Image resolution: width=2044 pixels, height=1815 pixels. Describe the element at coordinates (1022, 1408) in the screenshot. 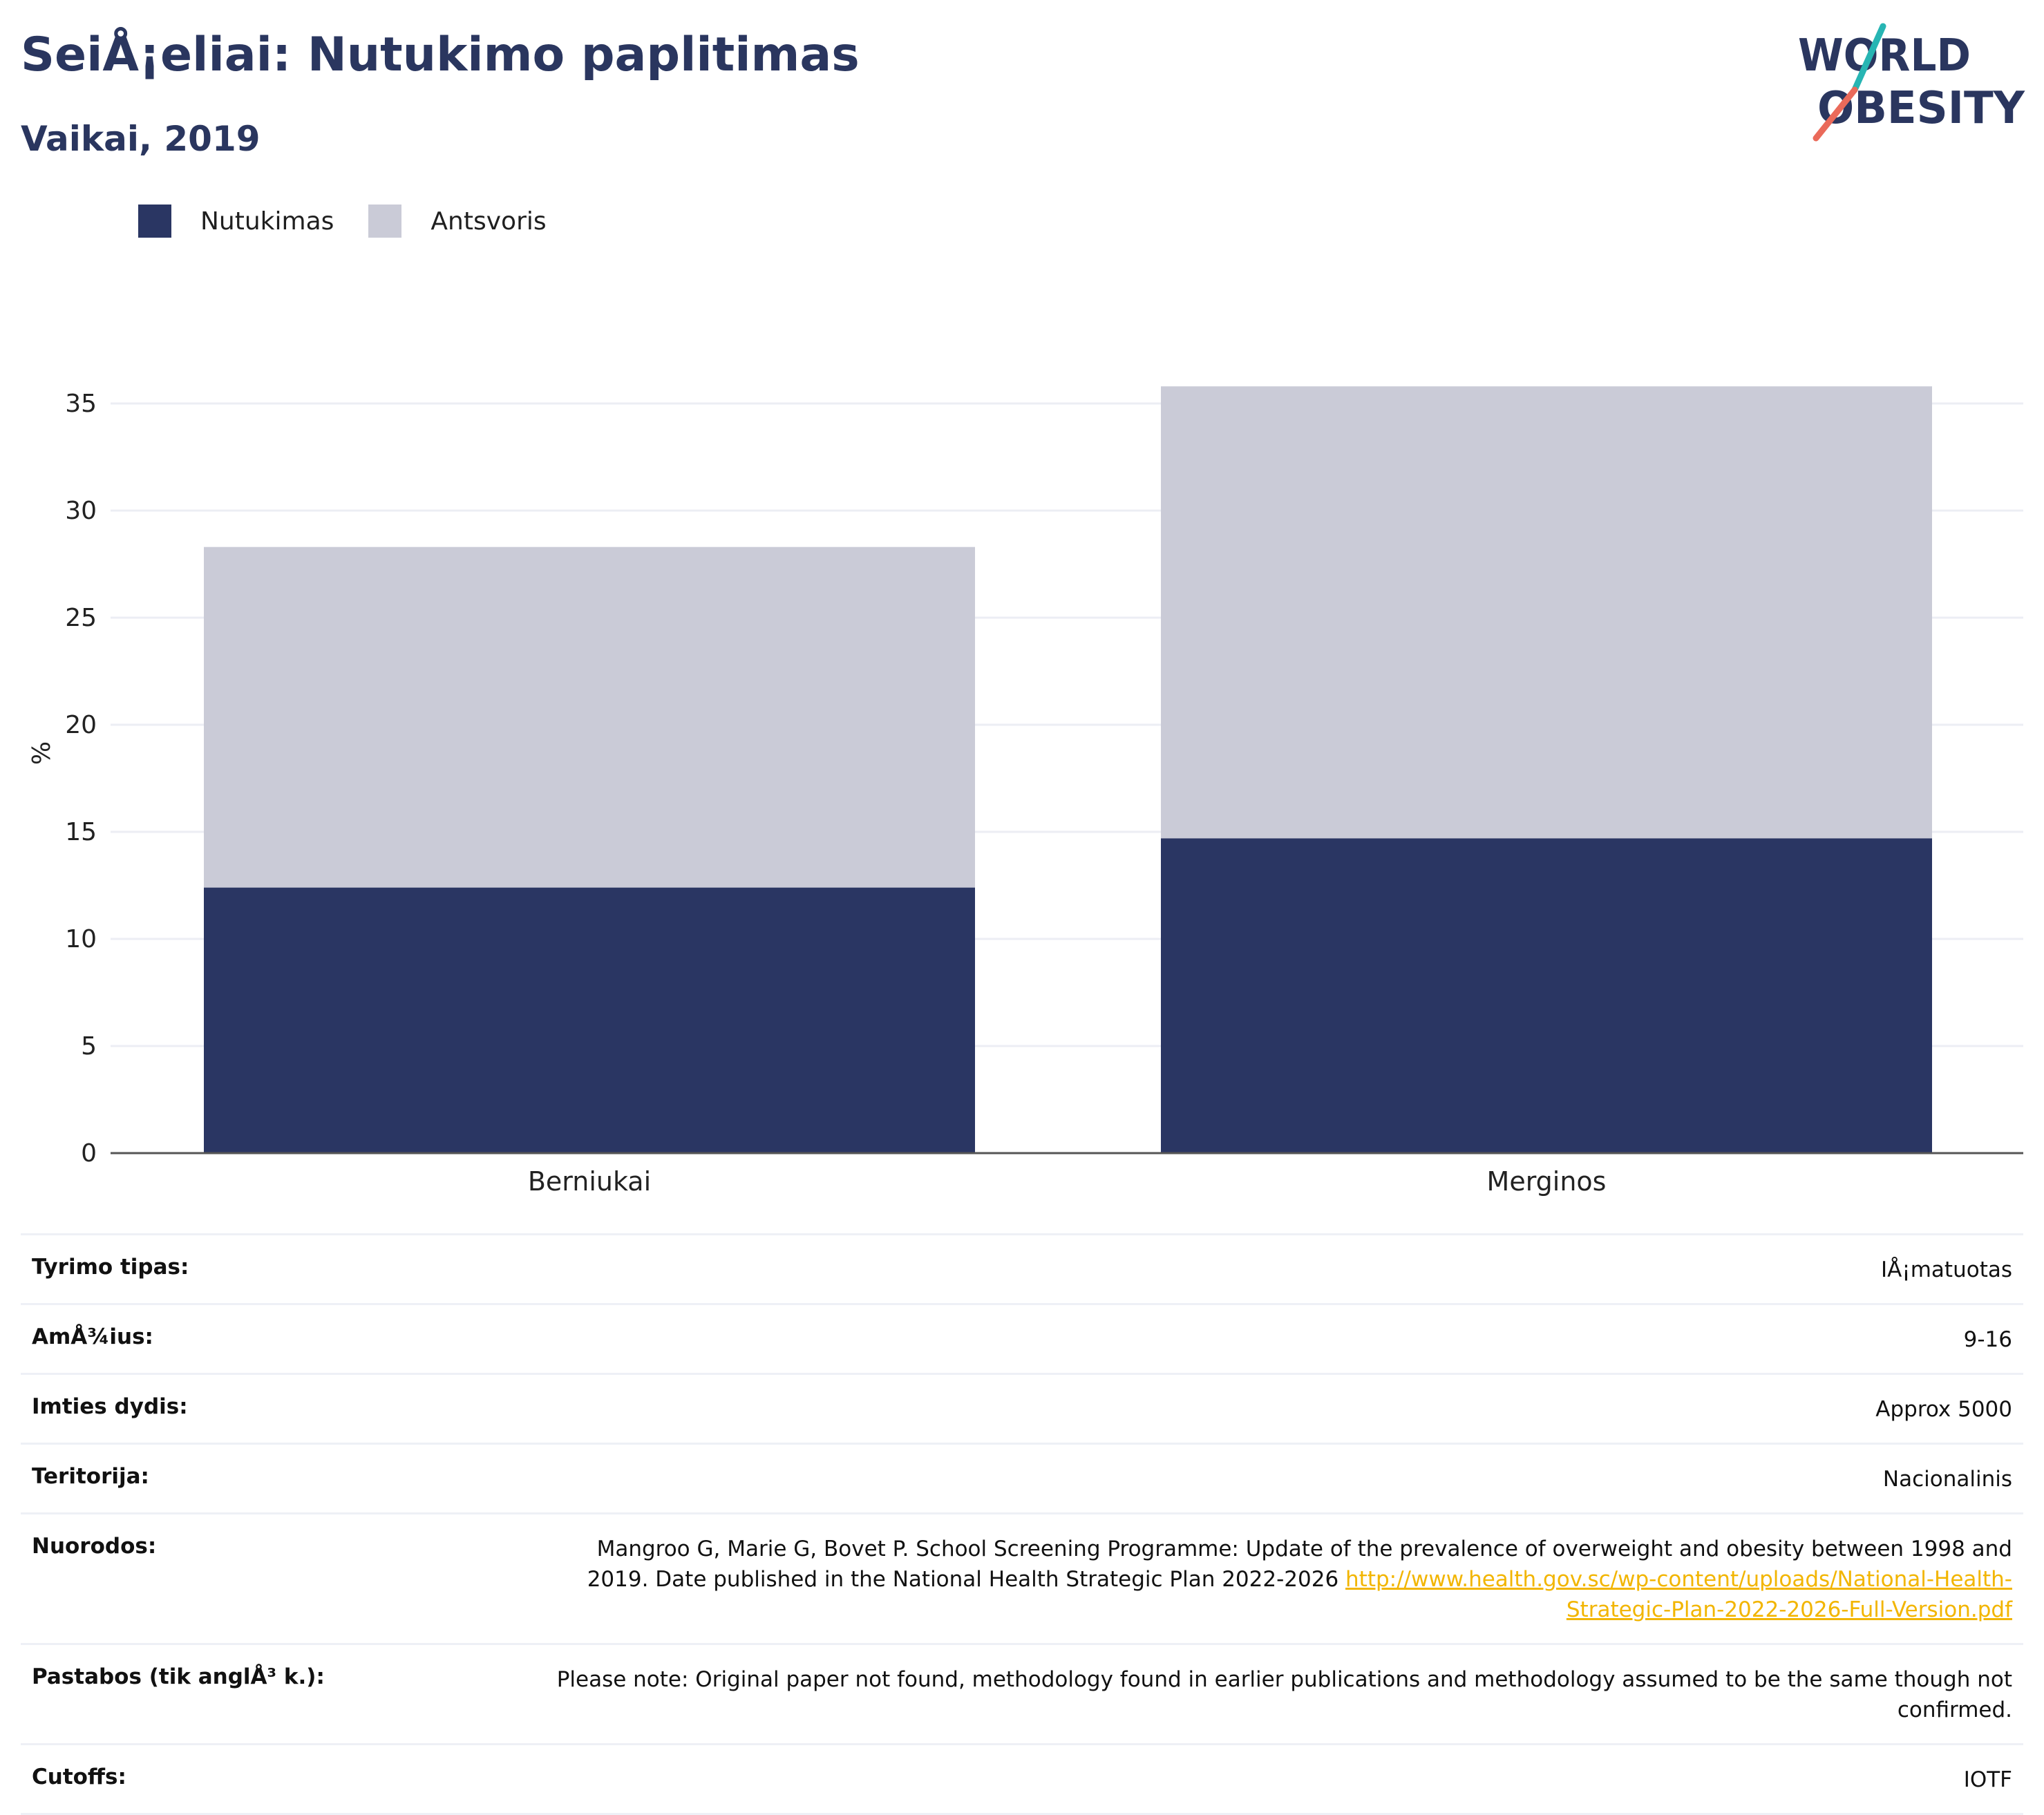

I see `info-row-sample-size: Imties dydis: Approx 5000` at that location.